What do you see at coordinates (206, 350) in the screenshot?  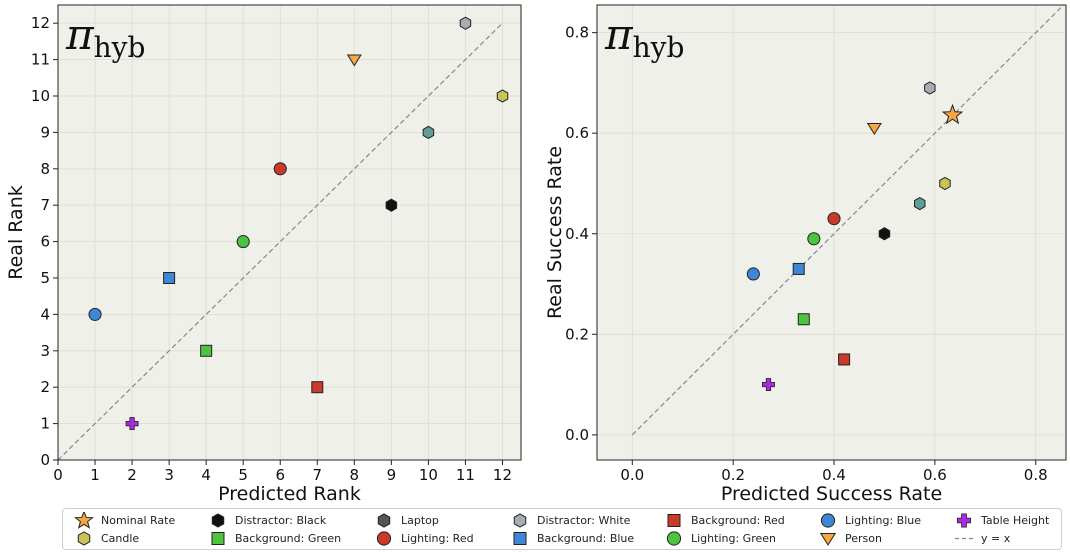 I see `rank-point-background-green` at bounding box center [206, 350].